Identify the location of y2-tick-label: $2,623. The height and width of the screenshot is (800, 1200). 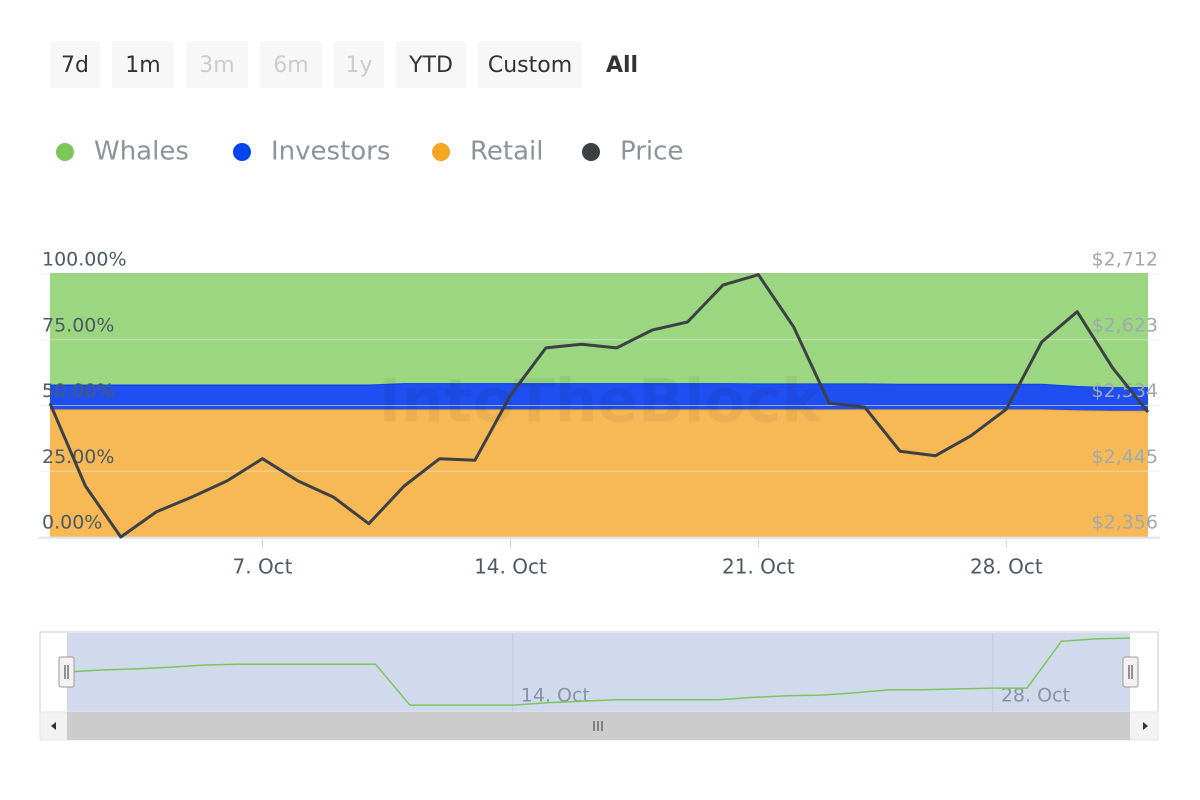
(1125, 325).